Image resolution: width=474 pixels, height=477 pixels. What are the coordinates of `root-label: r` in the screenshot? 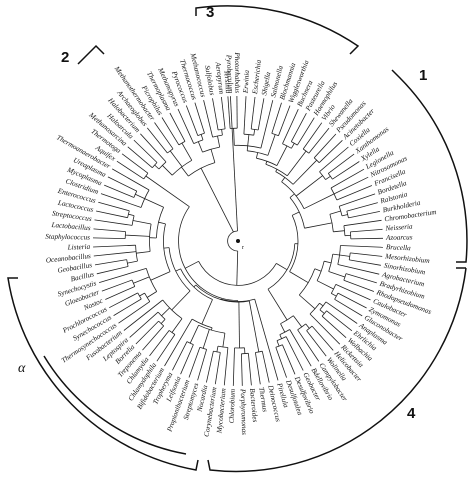 It's located at (243, 248).